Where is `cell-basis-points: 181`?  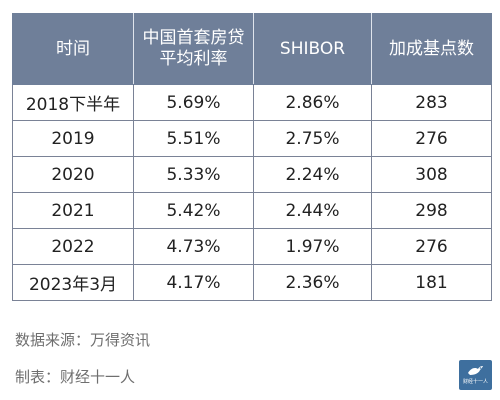 cell-basis-points: 181 is located at coordinates (431, 282).